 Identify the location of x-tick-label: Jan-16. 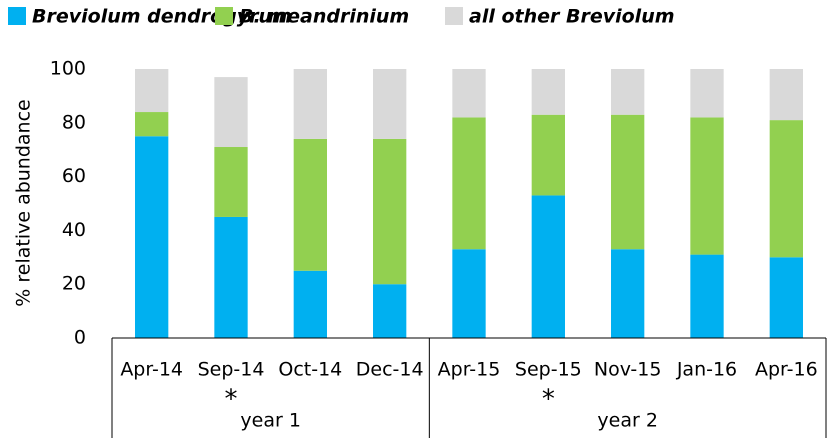
(706, 370).